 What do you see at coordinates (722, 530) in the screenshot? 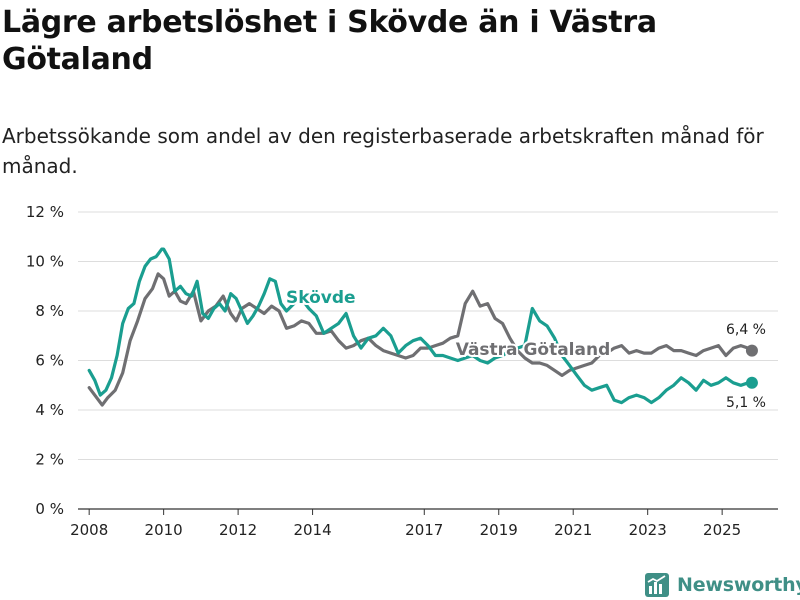
I see `x-tick-label: 2025` at bounding box center [722, 530].